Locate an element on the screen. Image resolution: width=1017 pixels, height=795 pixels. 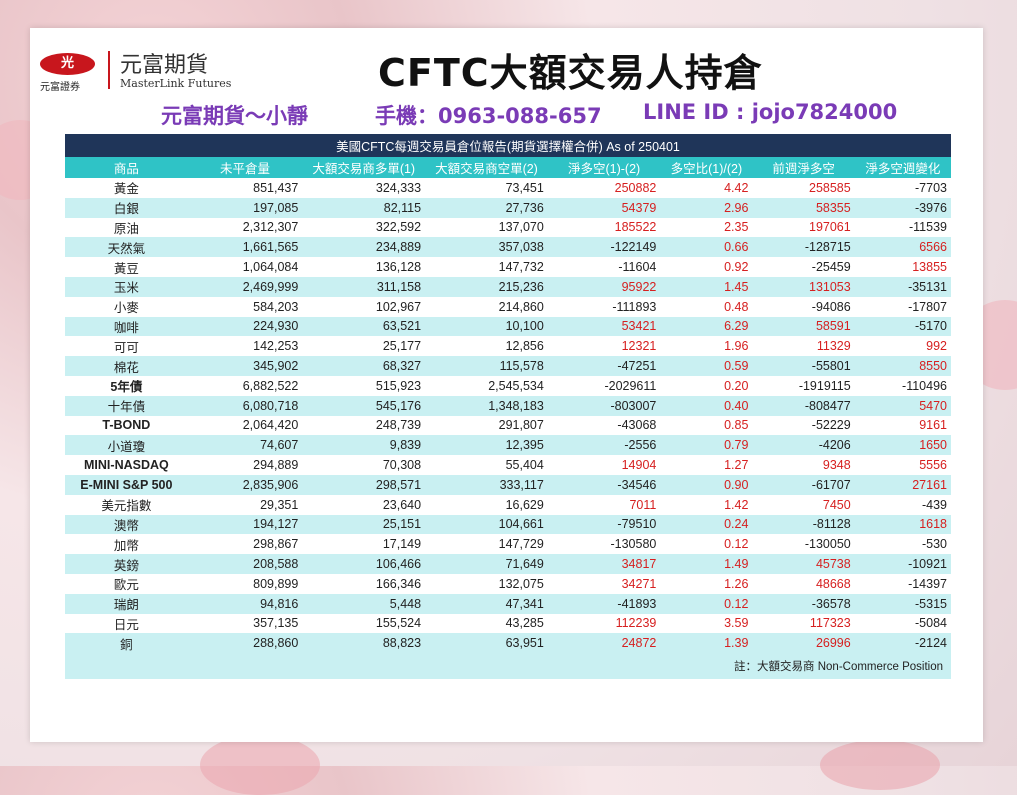
table-cell: 1650 is located at coordinates (902, 445).